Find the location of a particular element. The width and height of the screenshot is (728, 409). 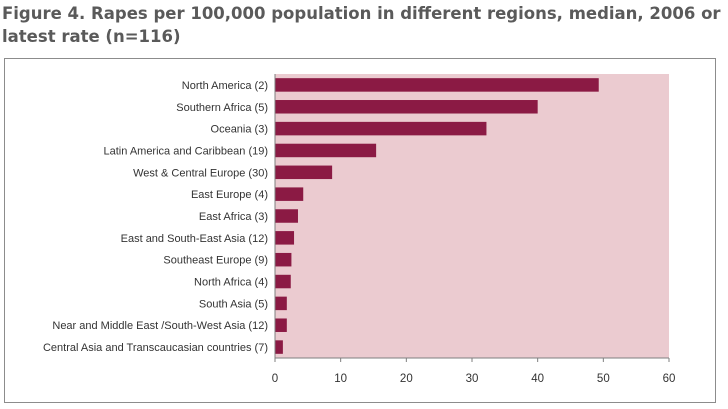

x-tick-label: 0 is located at coordinates (275, 379).